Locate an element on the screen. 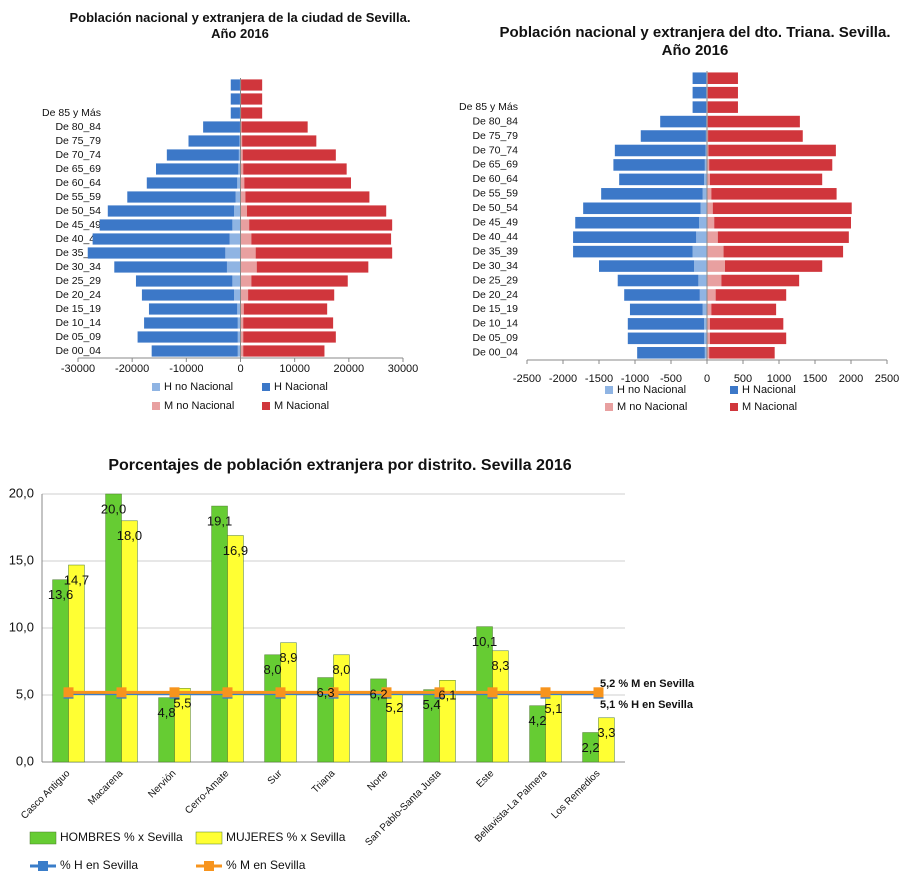 This screenshot has height=875, width=902. category-label: De 60_64 is located at coordinates (78, 183).